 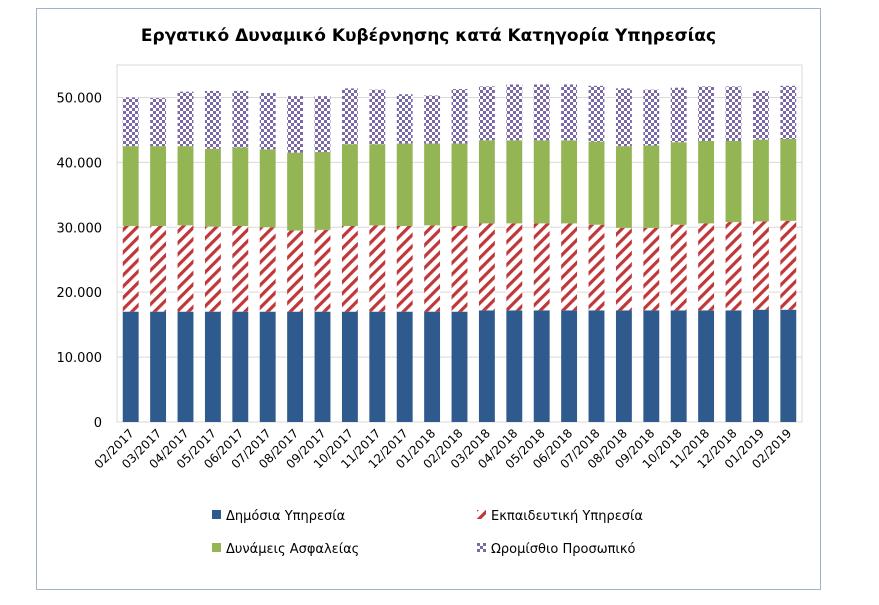 What do you see at coordinates (292, 549) in the screenshot?
I see `legend-label: Δυνάμεις Ασφαλείας` at bounding box center [292, 549].